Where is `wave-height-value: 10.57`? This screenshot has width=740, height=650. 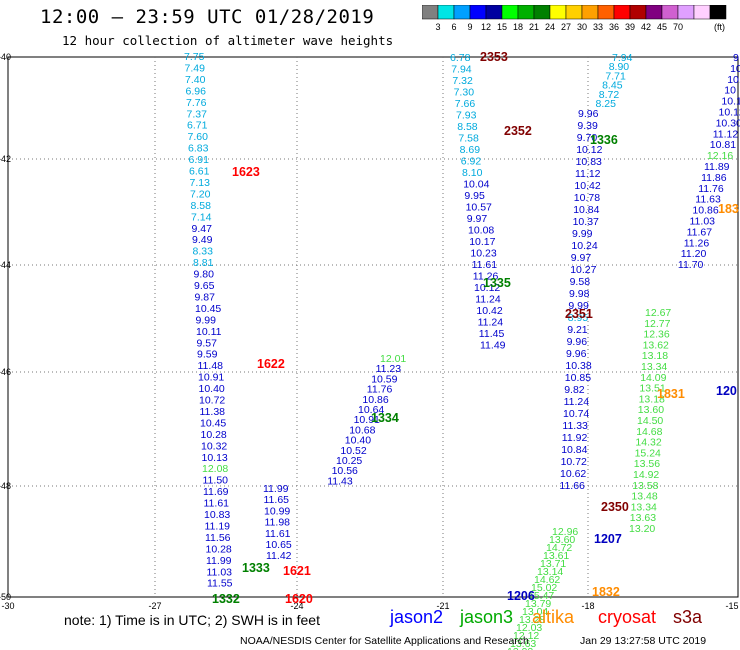
wave-height-value: 10.57 is located at coordinates (479, 208).